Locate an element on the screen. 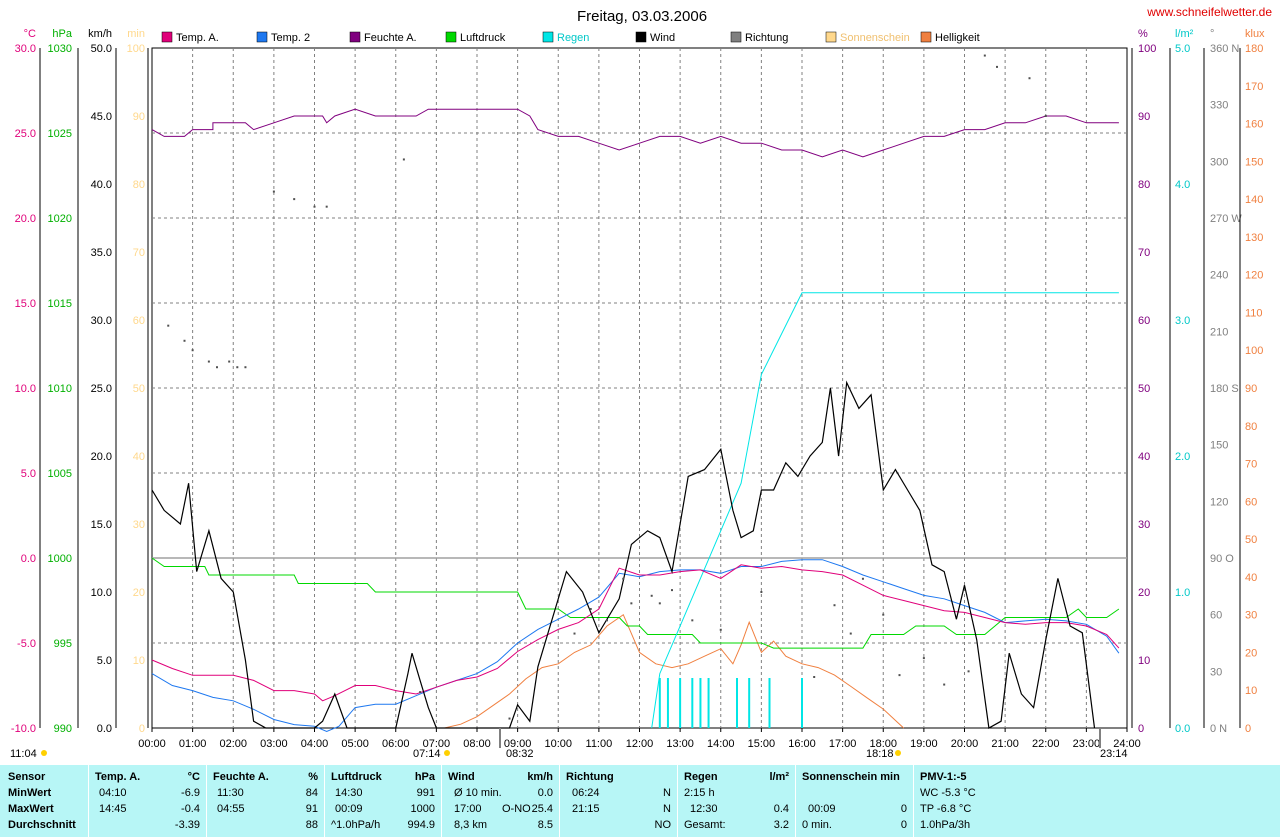  x-tick-label: 10:00 is located at coordinates (558, 744).